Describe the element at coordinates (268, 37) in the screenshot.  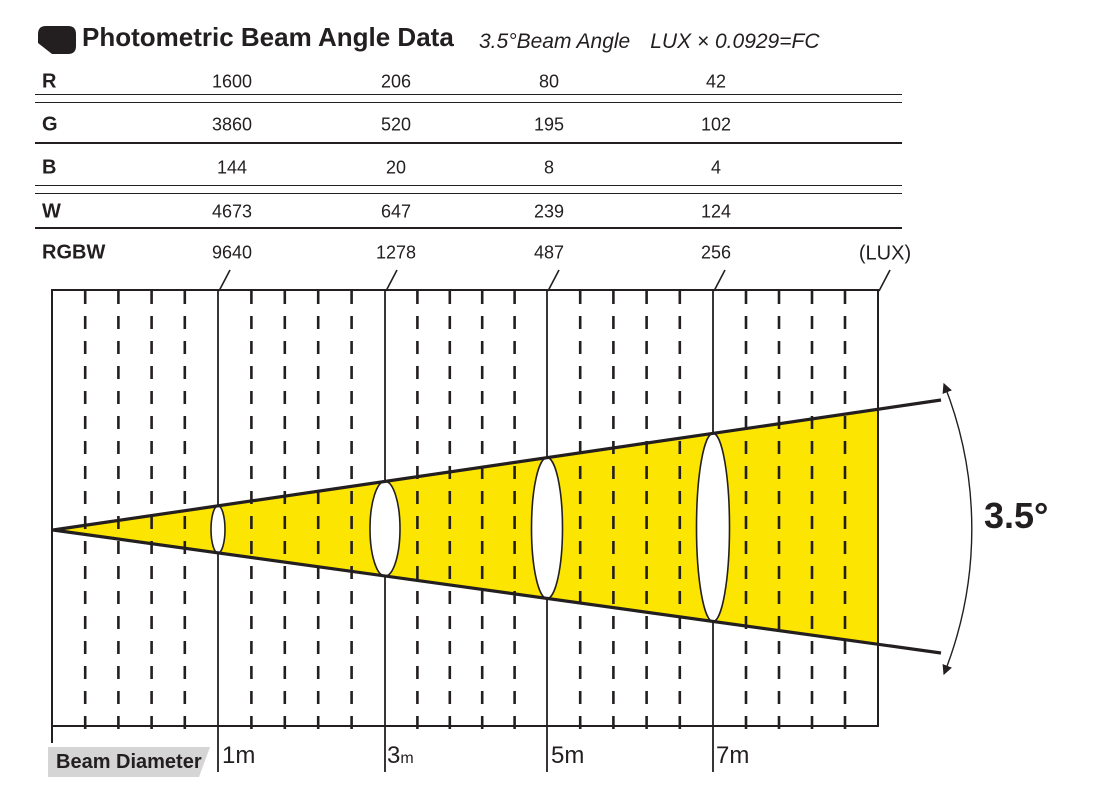
I see `page-title: Photometric Beam Angle Data` at that location.